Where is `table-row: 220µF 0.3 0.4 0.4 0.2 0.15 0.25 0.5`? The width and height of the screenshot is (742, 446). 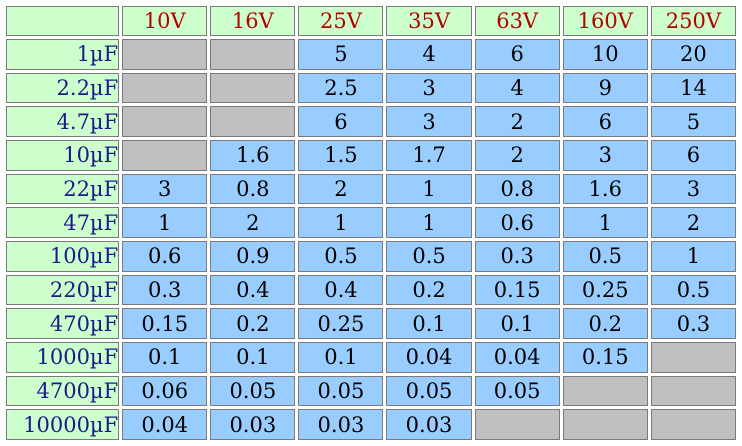
table-row: 220µF 0.3 0.4 0.4 0.2 0.15 0.25 0.5 is located at coordinates (371, 290).